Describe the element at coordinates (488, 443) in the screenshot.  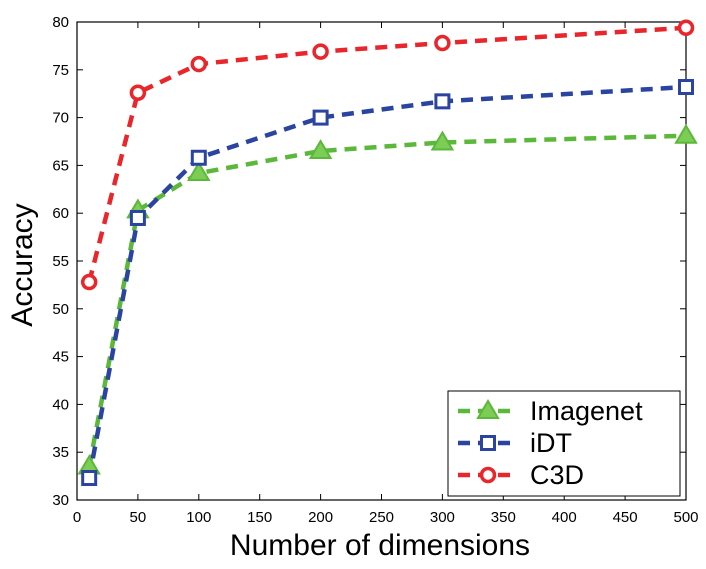
I see `legend-marker-idt` at that location.